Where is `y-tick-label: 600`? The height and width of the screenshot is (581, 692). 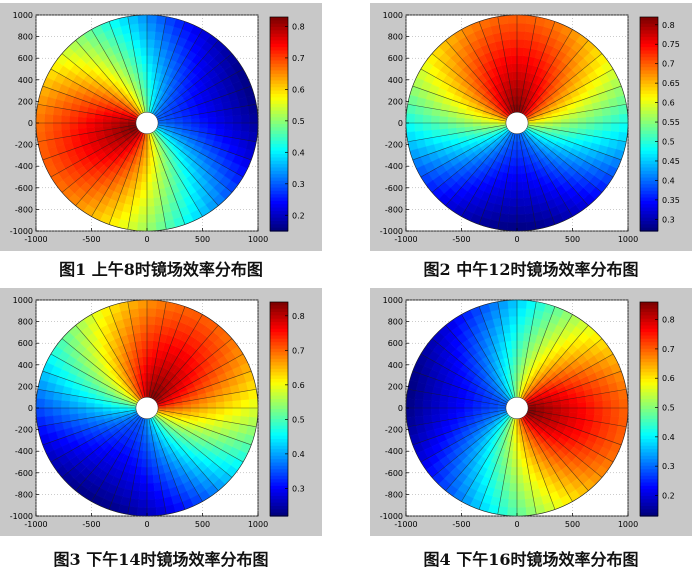
y-tick-label: 600 is located at coordinates (395, 343).